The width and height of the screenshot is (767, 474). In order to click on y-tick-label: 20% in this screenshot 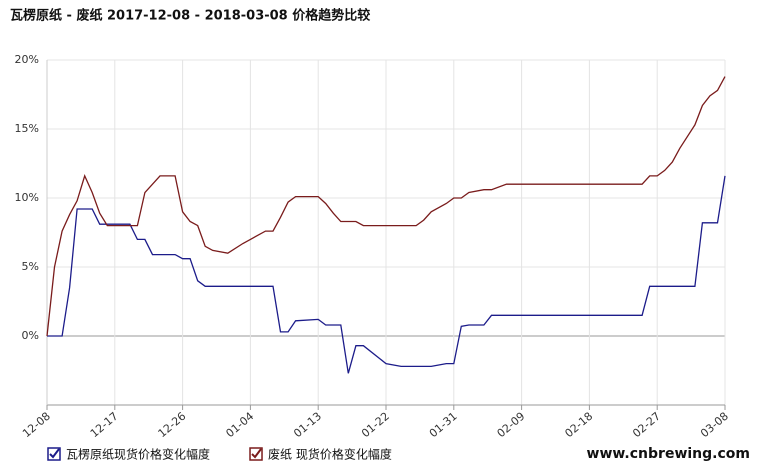, I will do `click(27, 59)`.